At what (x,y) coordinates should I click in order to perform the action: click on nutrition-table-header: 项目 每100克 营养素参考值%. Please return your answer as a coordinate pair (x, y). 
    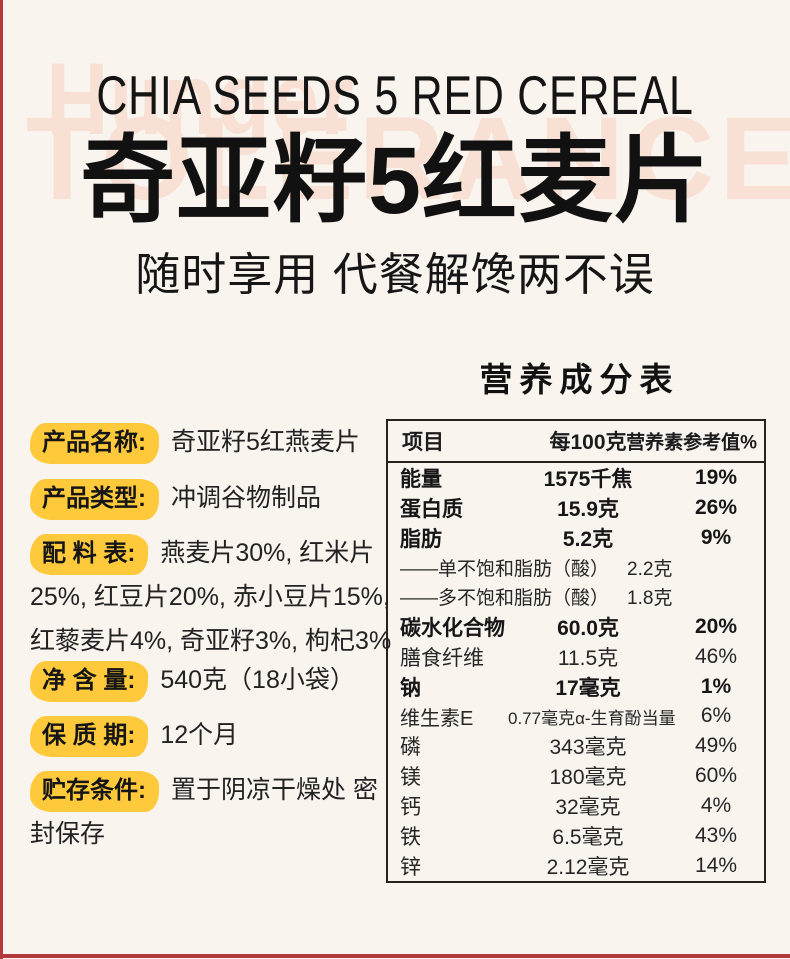
    Looking at the image, I should click on (576, 442).